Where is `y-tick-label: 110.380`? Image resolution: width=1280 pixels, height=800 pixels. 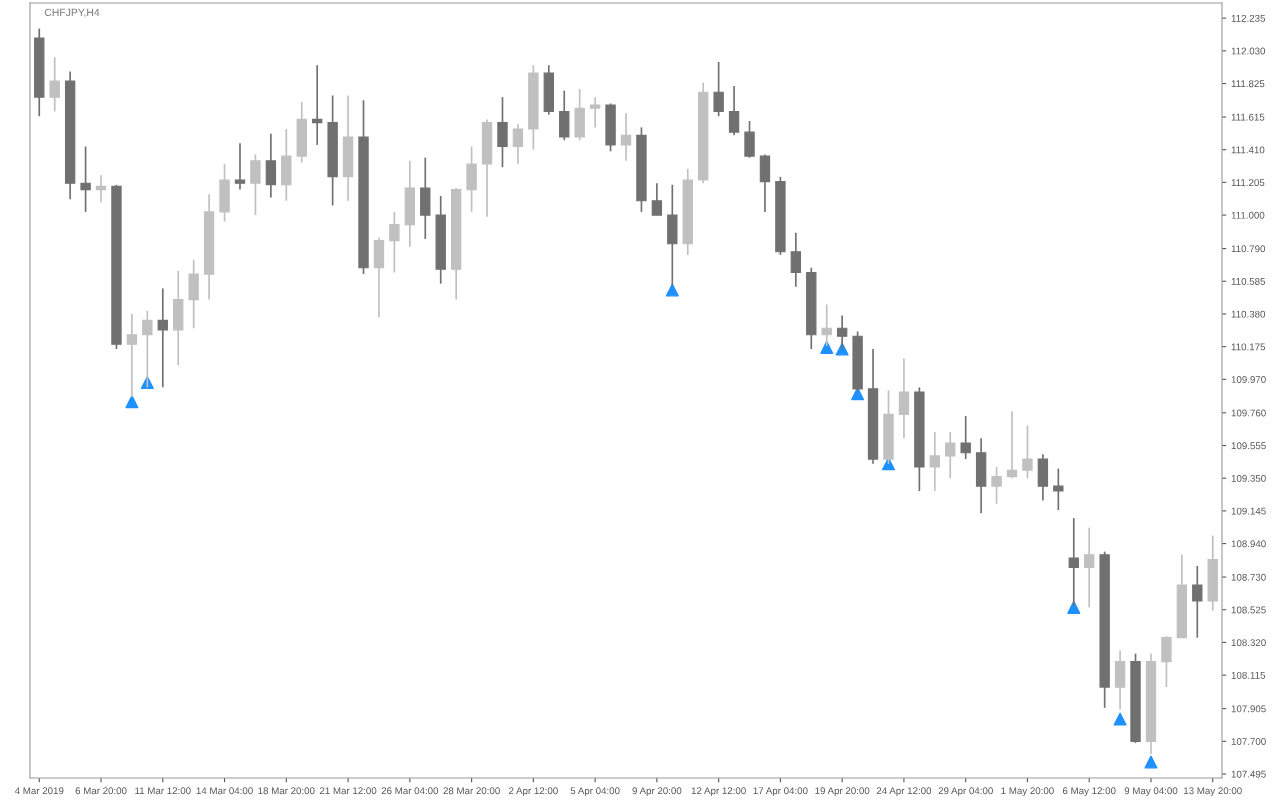
y-tick-label: 110.380 is located at coordinates (1248, 314).